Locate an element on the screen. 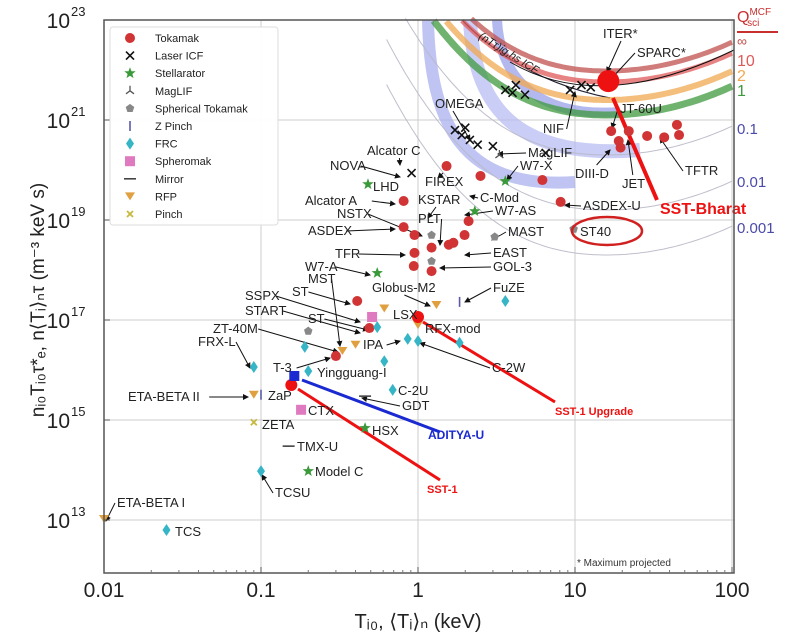 This screenshot has width=790, height=637. legend-box is located at coordinates (194, 126).